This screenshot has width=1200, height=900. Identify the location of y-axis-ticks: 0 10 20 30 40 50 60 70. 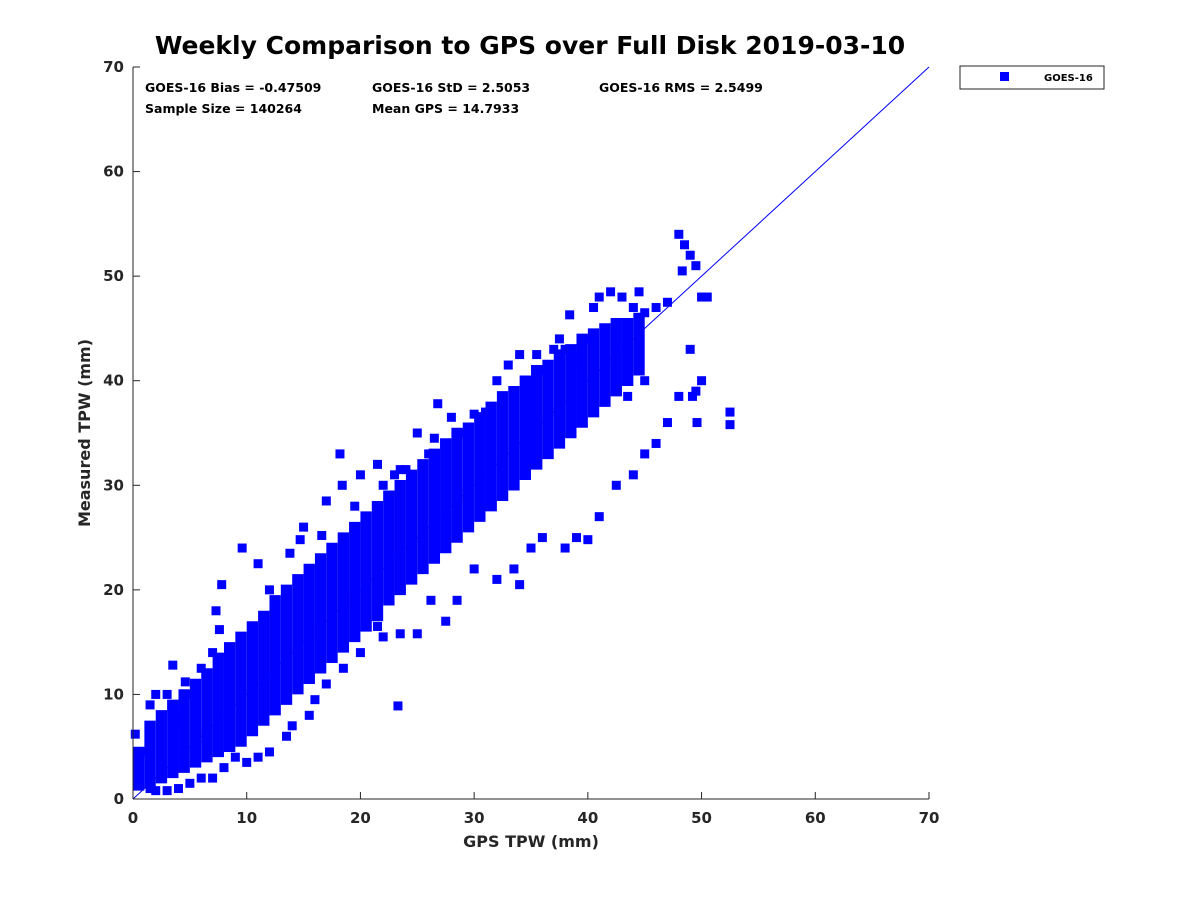
(121, 433).